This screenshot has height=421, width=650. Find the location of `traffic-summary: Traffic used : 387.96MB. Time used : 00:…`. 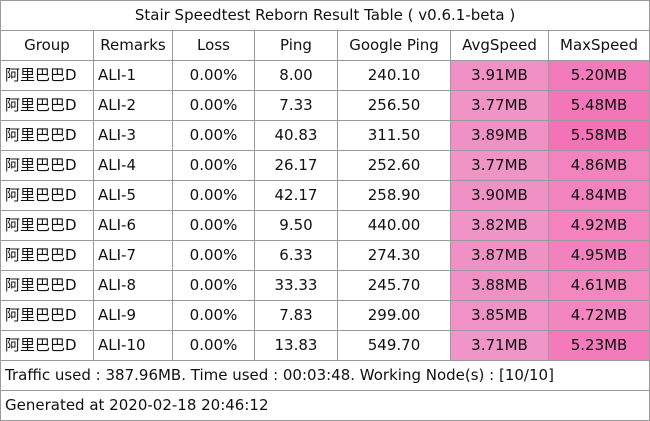

traffic-summary: Traffic used : 387.96MB. Time used : 00:… is located at coordinates (325, 375).